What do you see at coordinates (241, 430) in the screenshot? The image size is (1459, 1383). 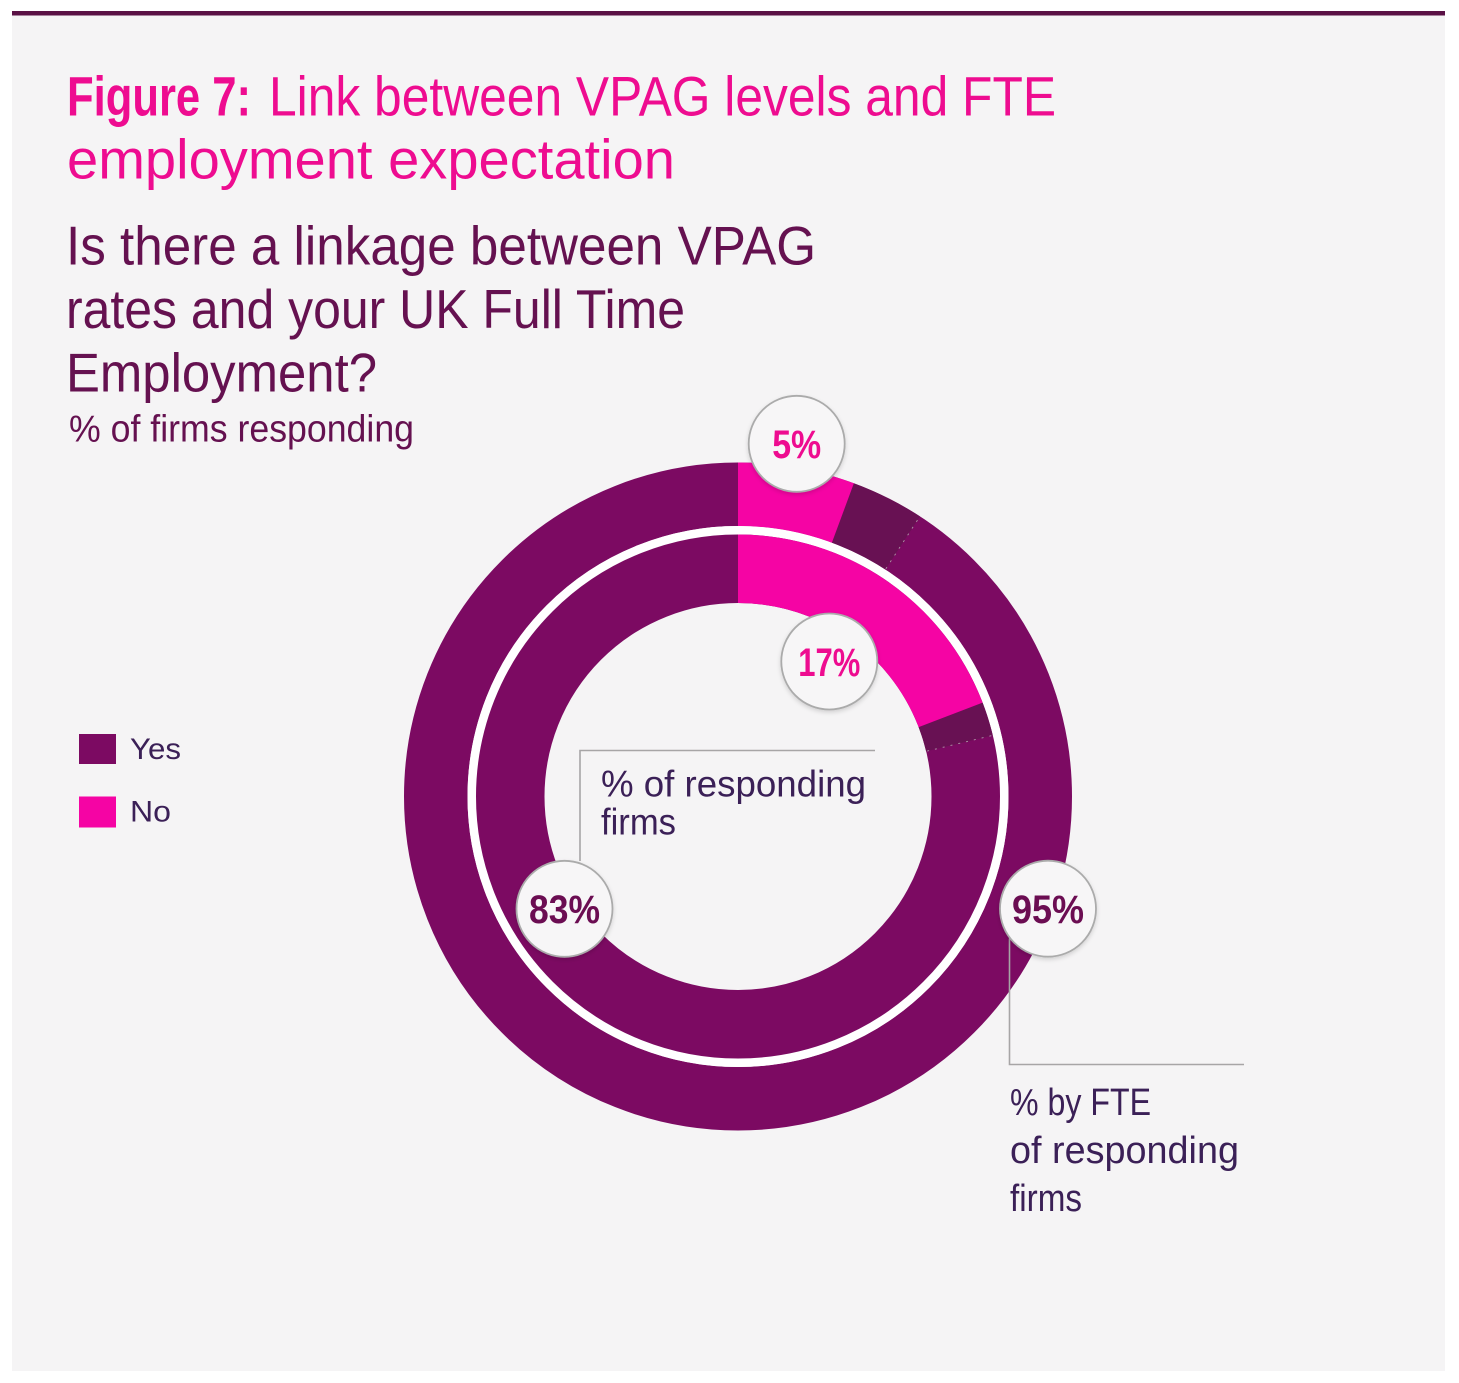 I see `svg-text: % of firms responding` at bounding box center [241, 430].